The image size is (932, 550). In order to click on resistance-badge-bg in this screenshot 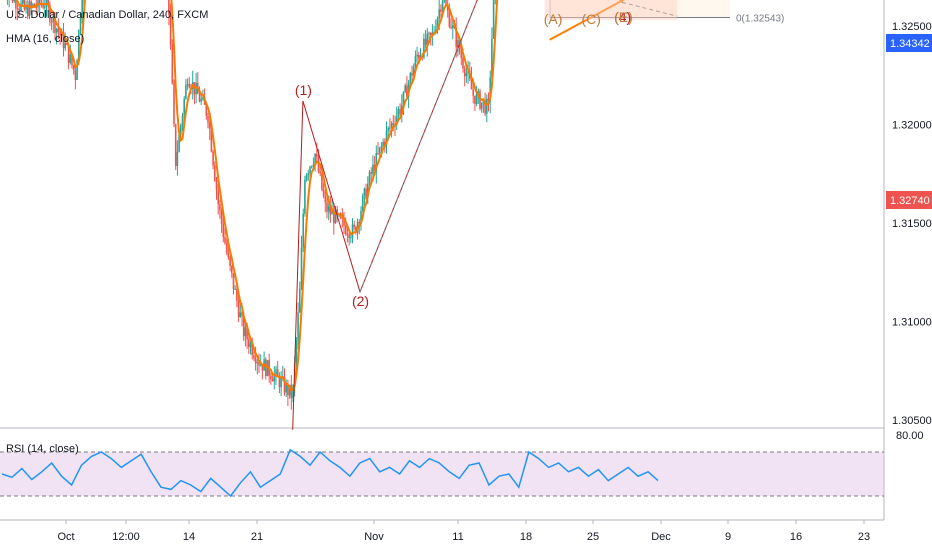, I will do `click(909, 43)`.